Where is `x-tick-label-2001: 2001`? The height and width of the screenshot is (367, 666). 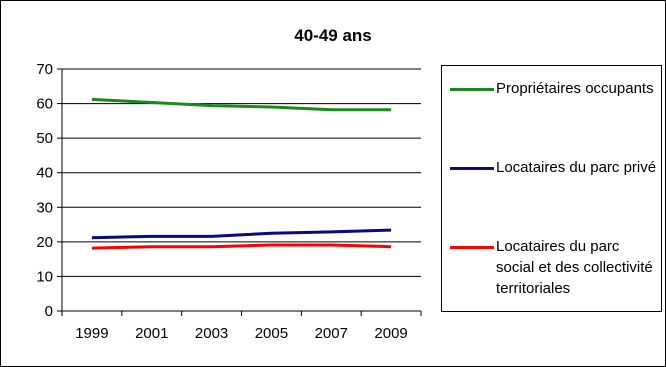
x-tick-label-2001: 2001 is located at coordinates (151, 333).